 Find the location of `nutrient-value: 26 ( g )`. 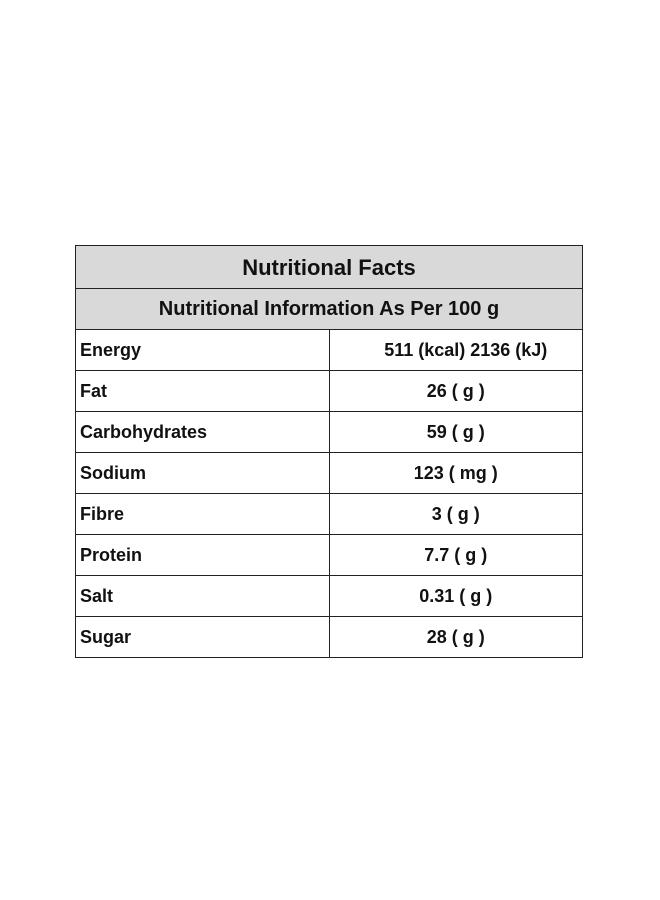

nutrient-value: 26 ( g ) is located at coordinates (456, 391).